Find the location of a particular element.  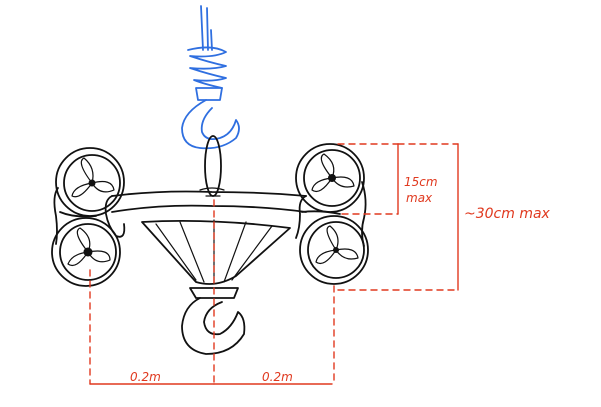

rotor-top-right is located at coordinates (330, 178).